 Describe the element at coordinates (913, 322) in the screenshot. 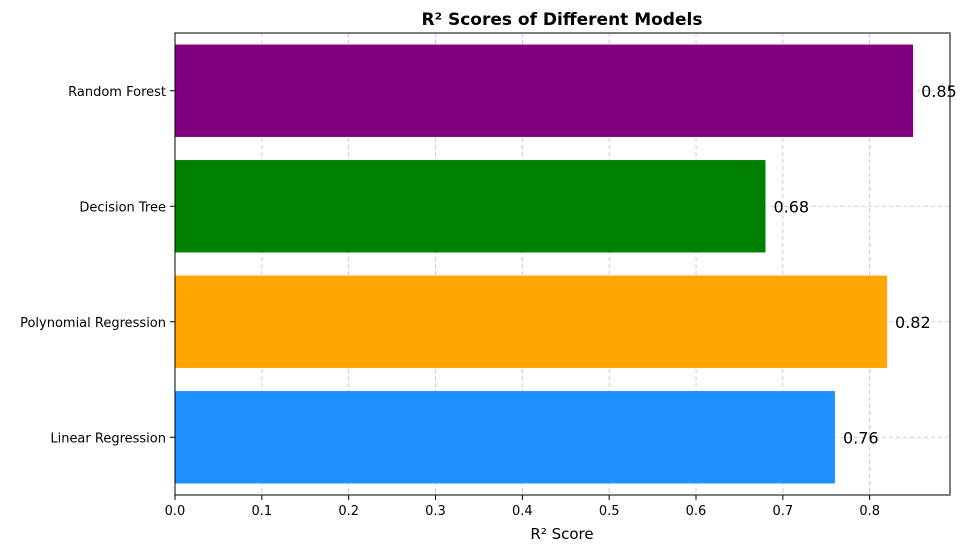

I see `data-label: 0.82` at that location.